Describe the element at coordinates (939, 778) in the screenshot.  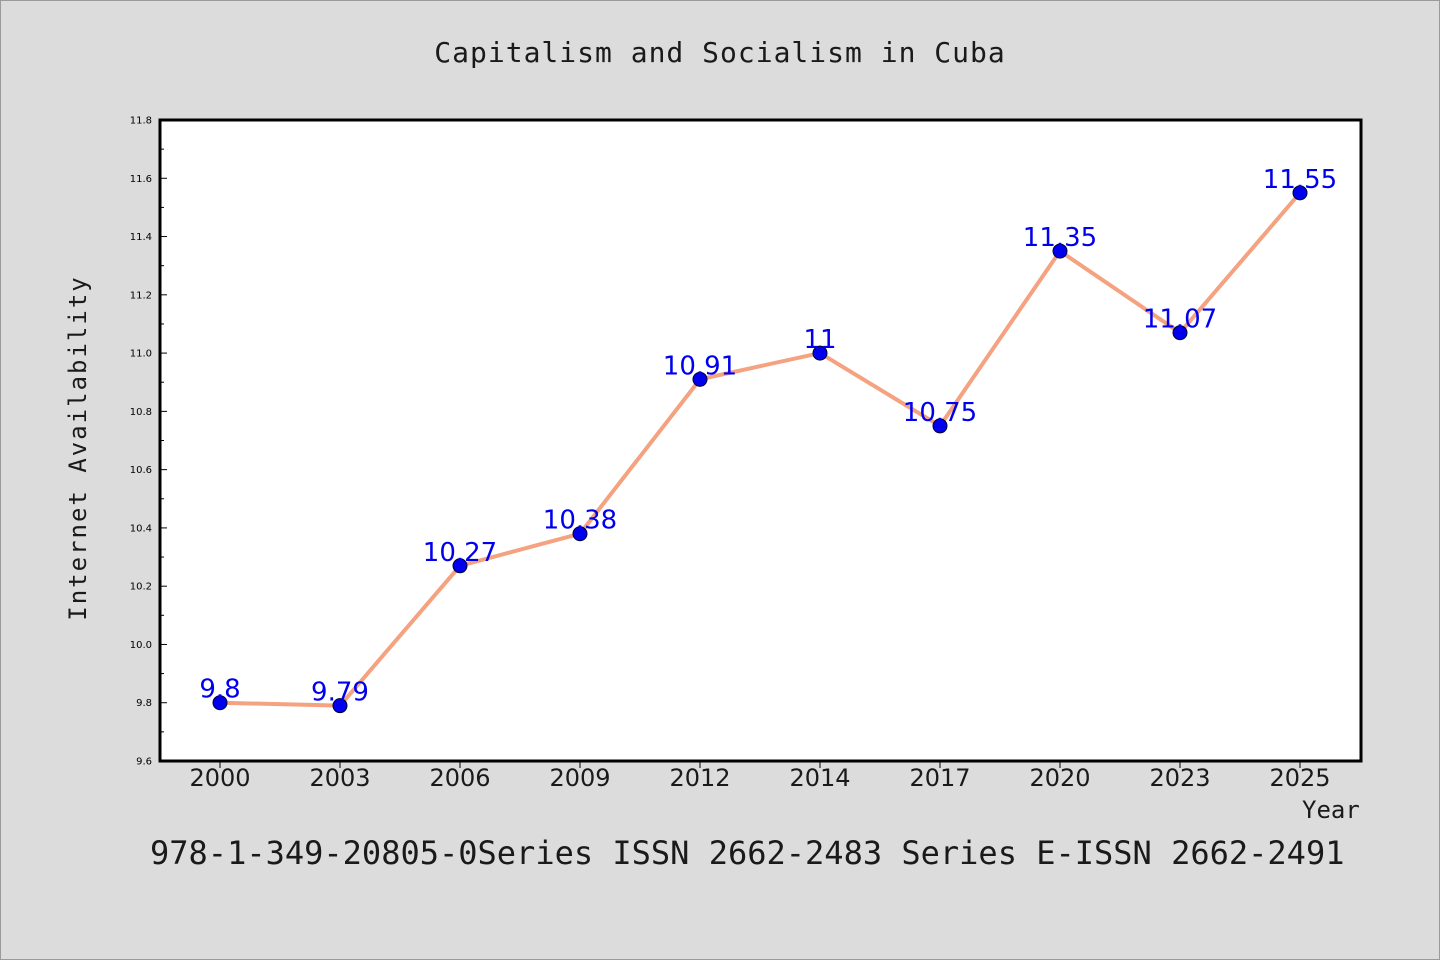
I see `x-tick-label: 2017` at that location.